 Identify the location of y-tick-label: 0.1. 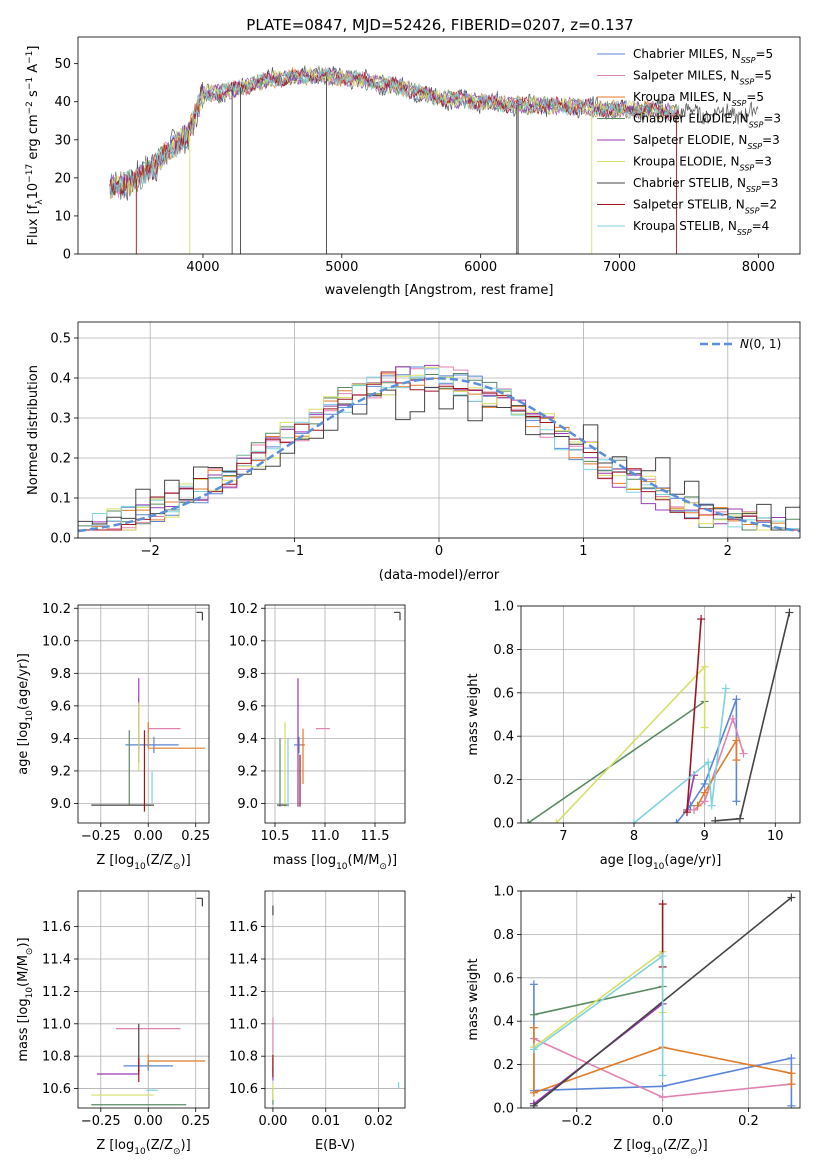
(60, 499).